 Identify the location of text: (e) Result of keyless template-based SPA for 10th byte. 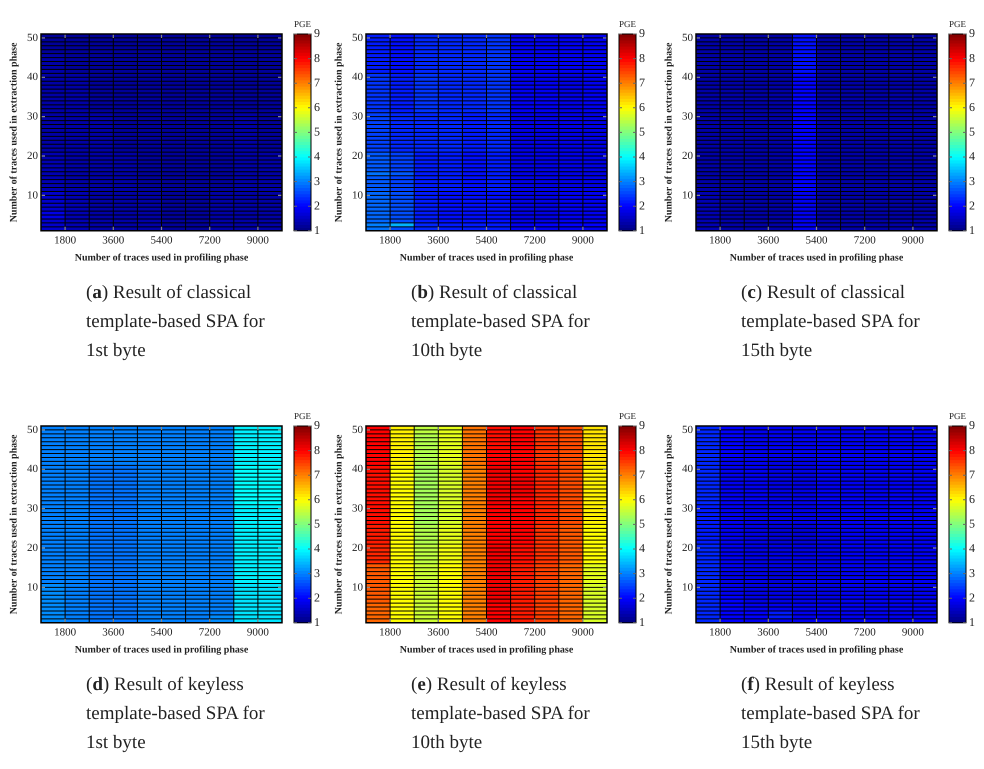
(501, 714).